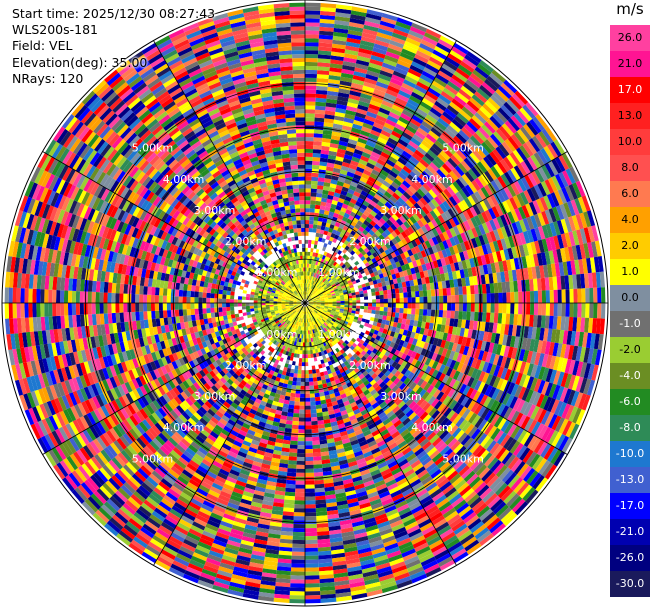 This screenshot has height=610, width=650. I want to click on colorbar-tick-label: 0.0, so click(630, 297).